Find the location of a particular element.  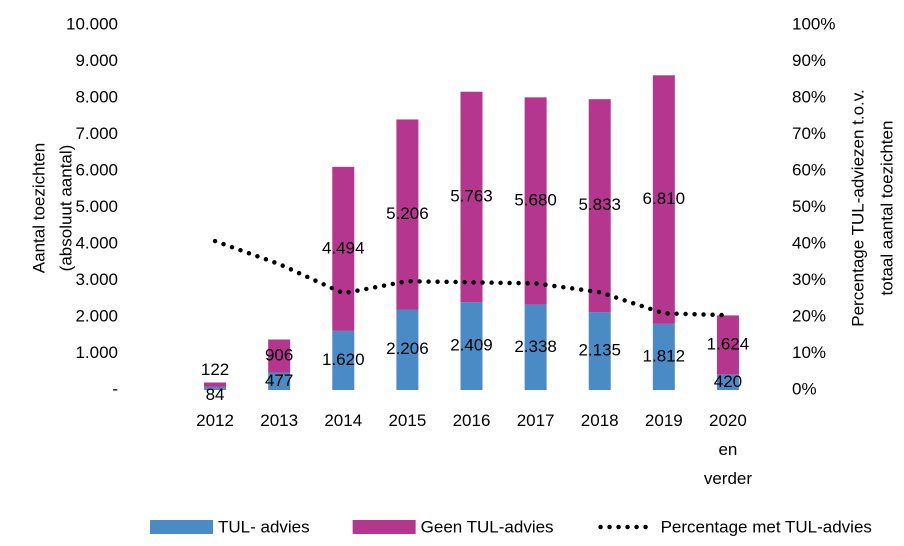

y2-tick-label: 100% is located at coordinates (813, 23).